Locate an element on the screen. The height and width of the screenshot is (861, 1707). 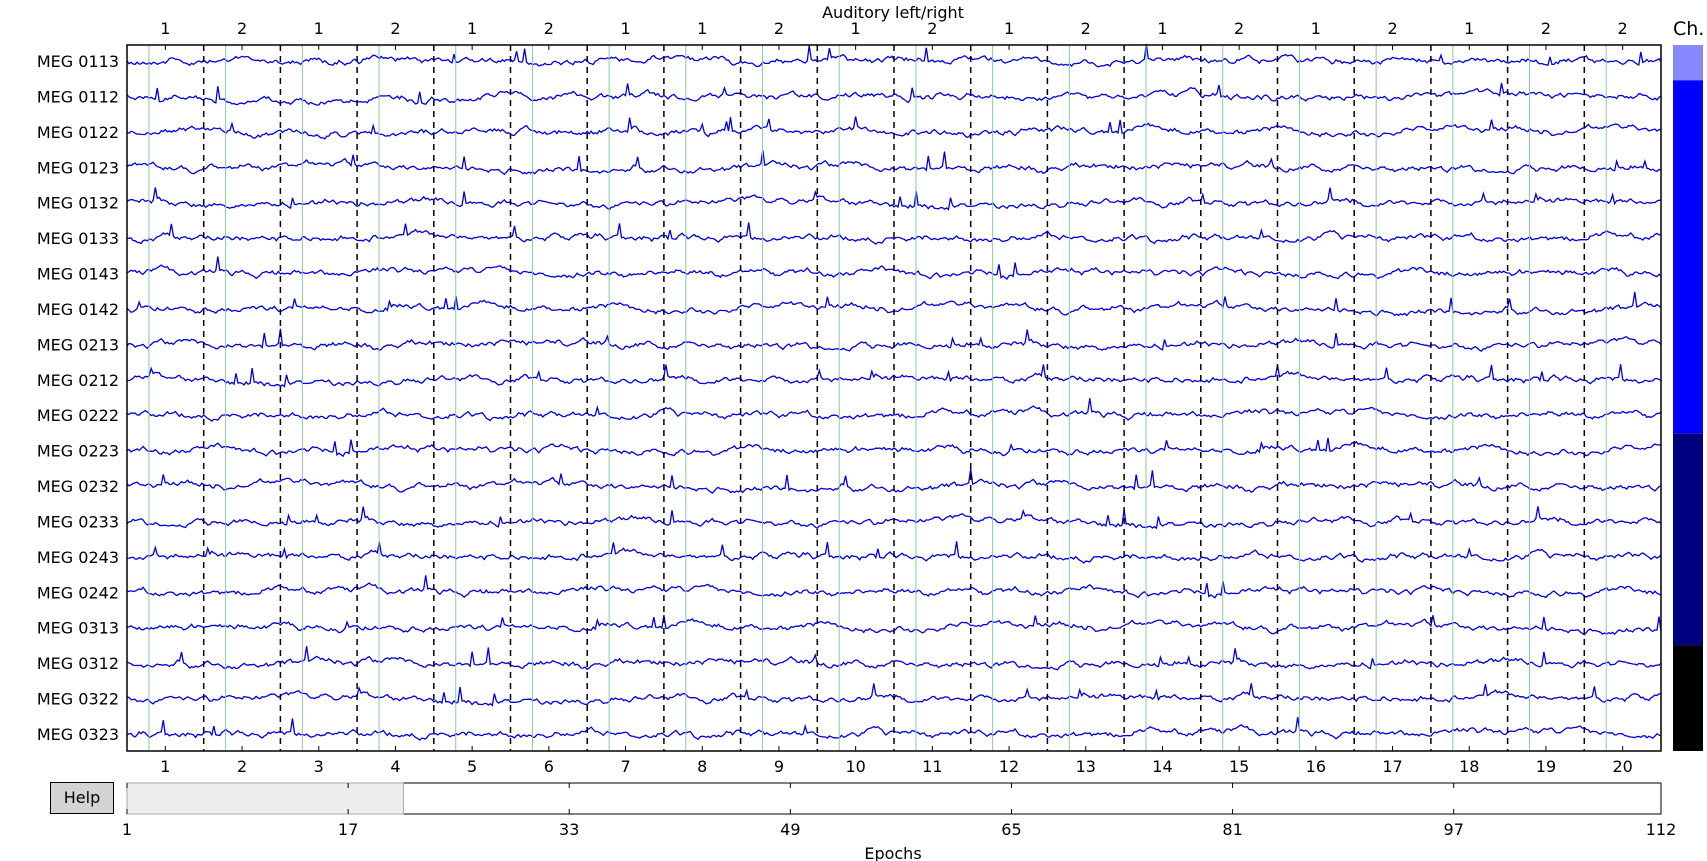
epoch-scrollbar is located at coordinates (894, 798).